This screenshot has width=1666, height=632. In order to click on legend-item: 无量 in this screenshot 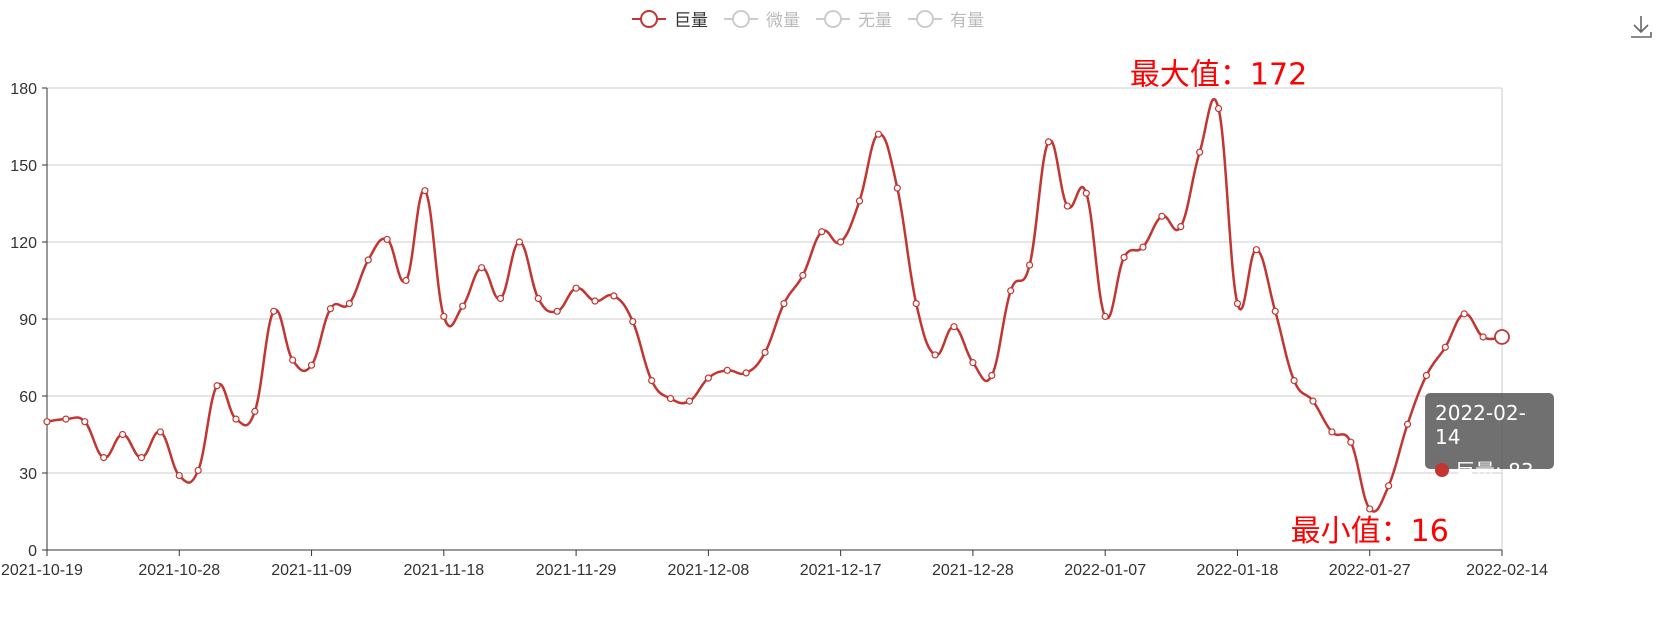, I will do `click(853, 18)`.